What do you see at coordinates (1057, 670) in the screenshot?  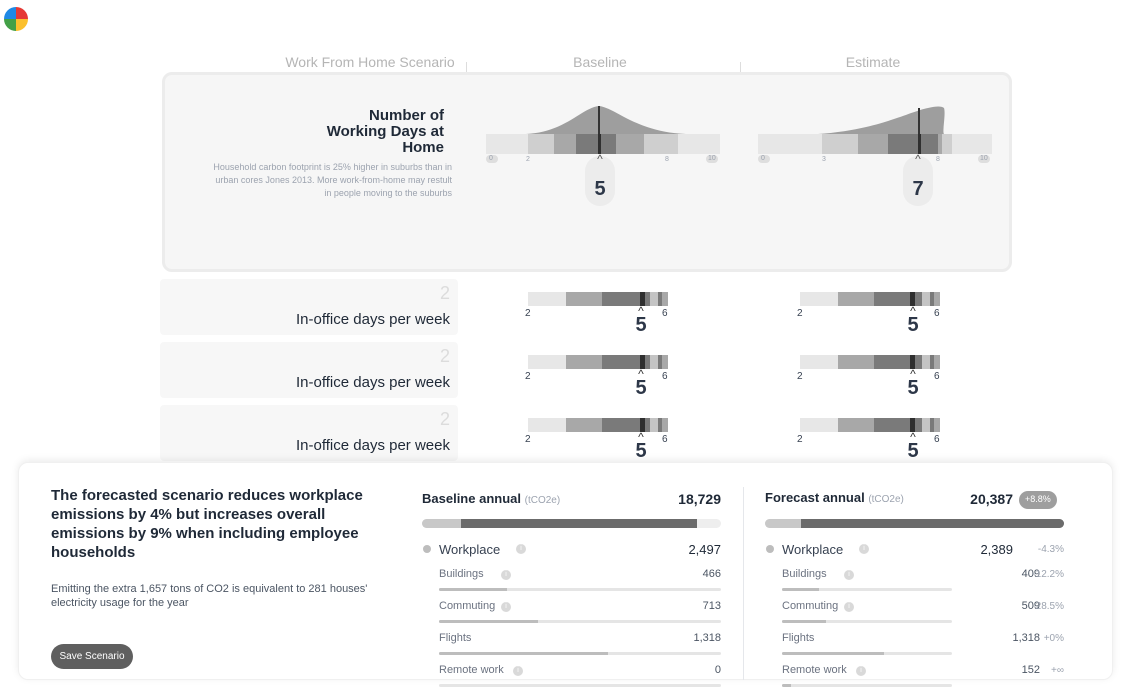 I see `forecast-item-pct: +∞` at bounding box center [1057, 670].